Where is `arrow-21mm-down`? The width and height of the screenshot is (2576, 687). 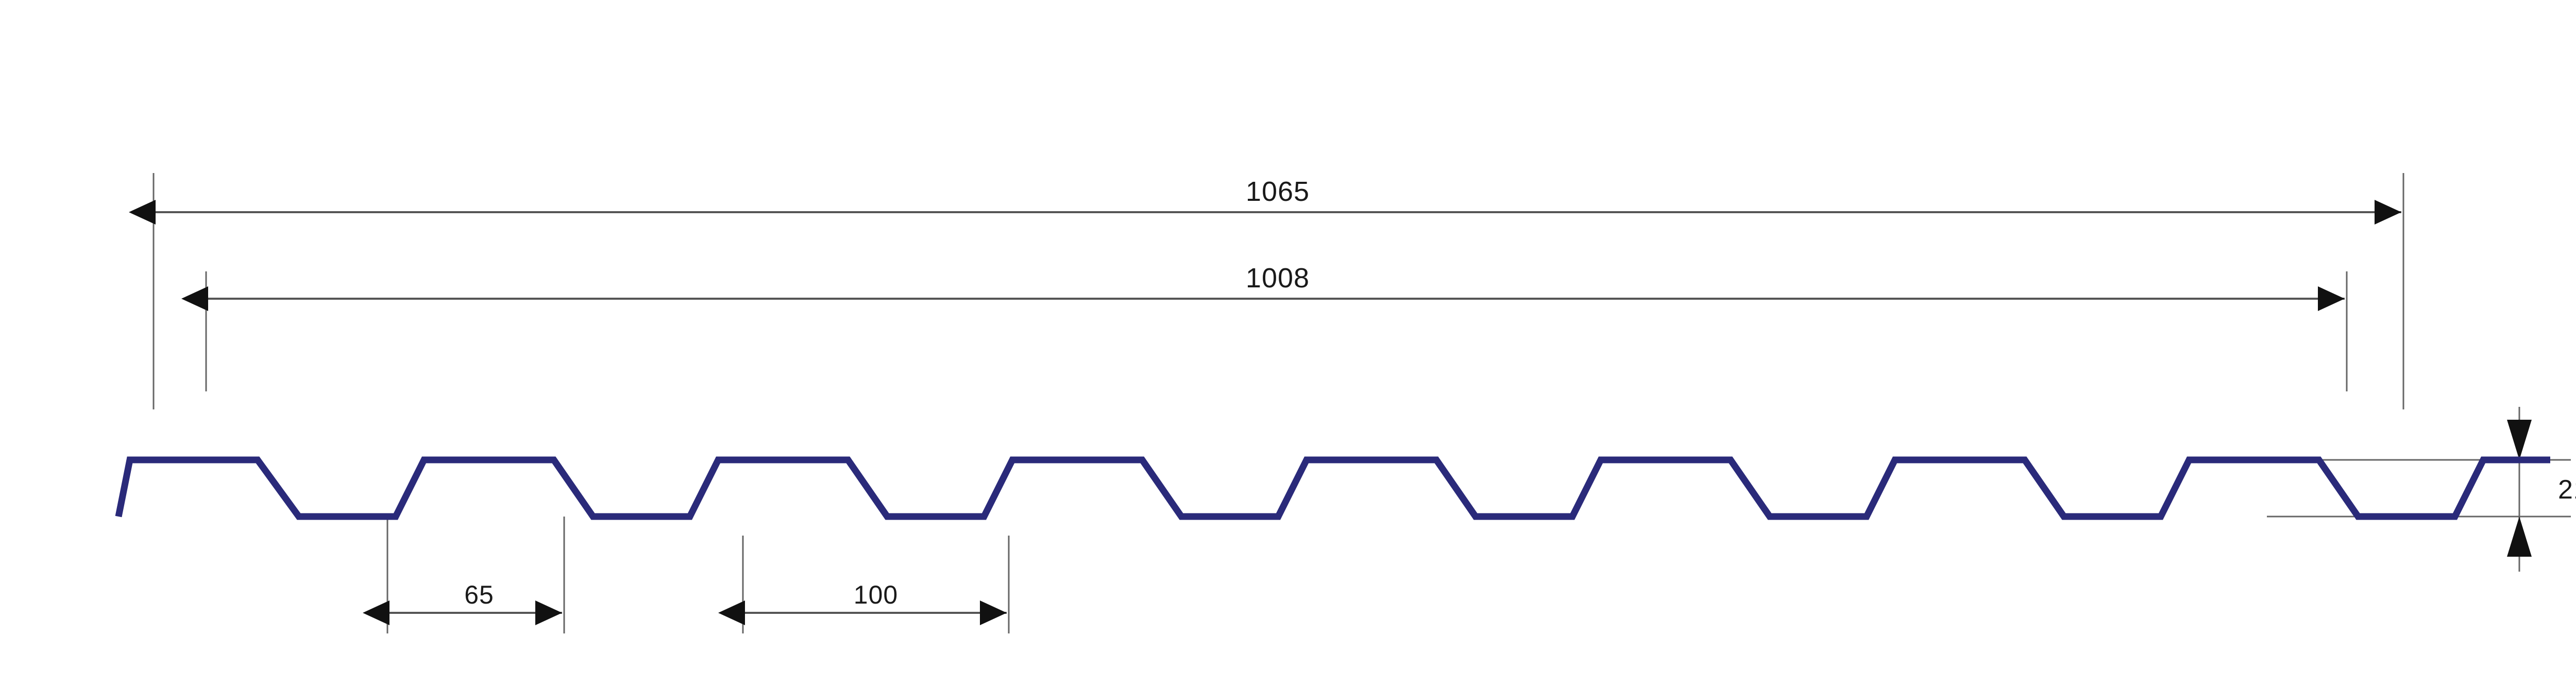
arrow-21mm-down is located at coordinates (2519, 440).